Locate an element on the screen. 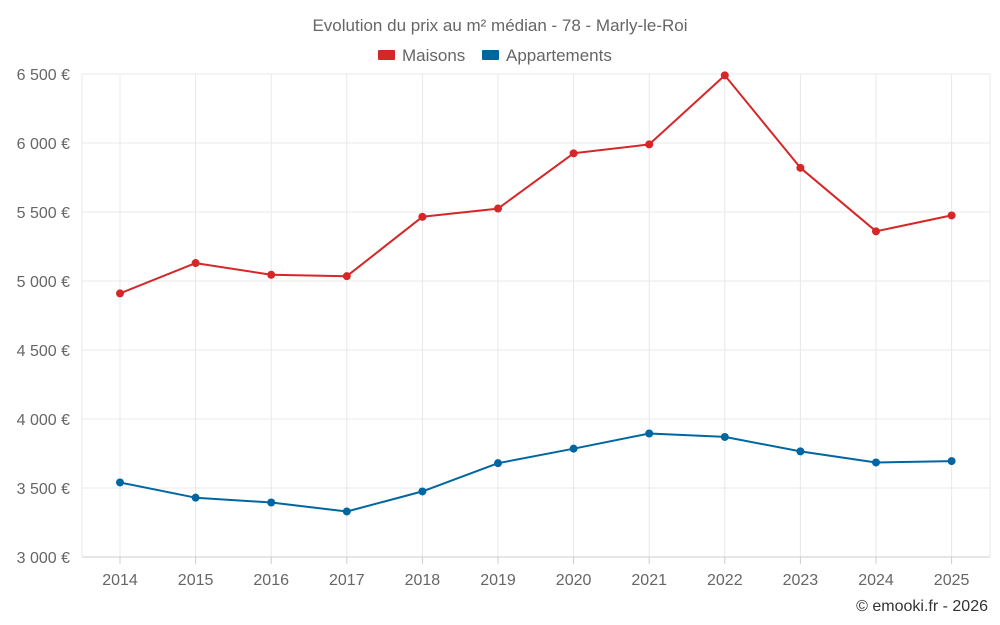 The height and width of the screenshot is (625, 1000). legend-item-appartements: Appartements is located at coordinates (547, 55).